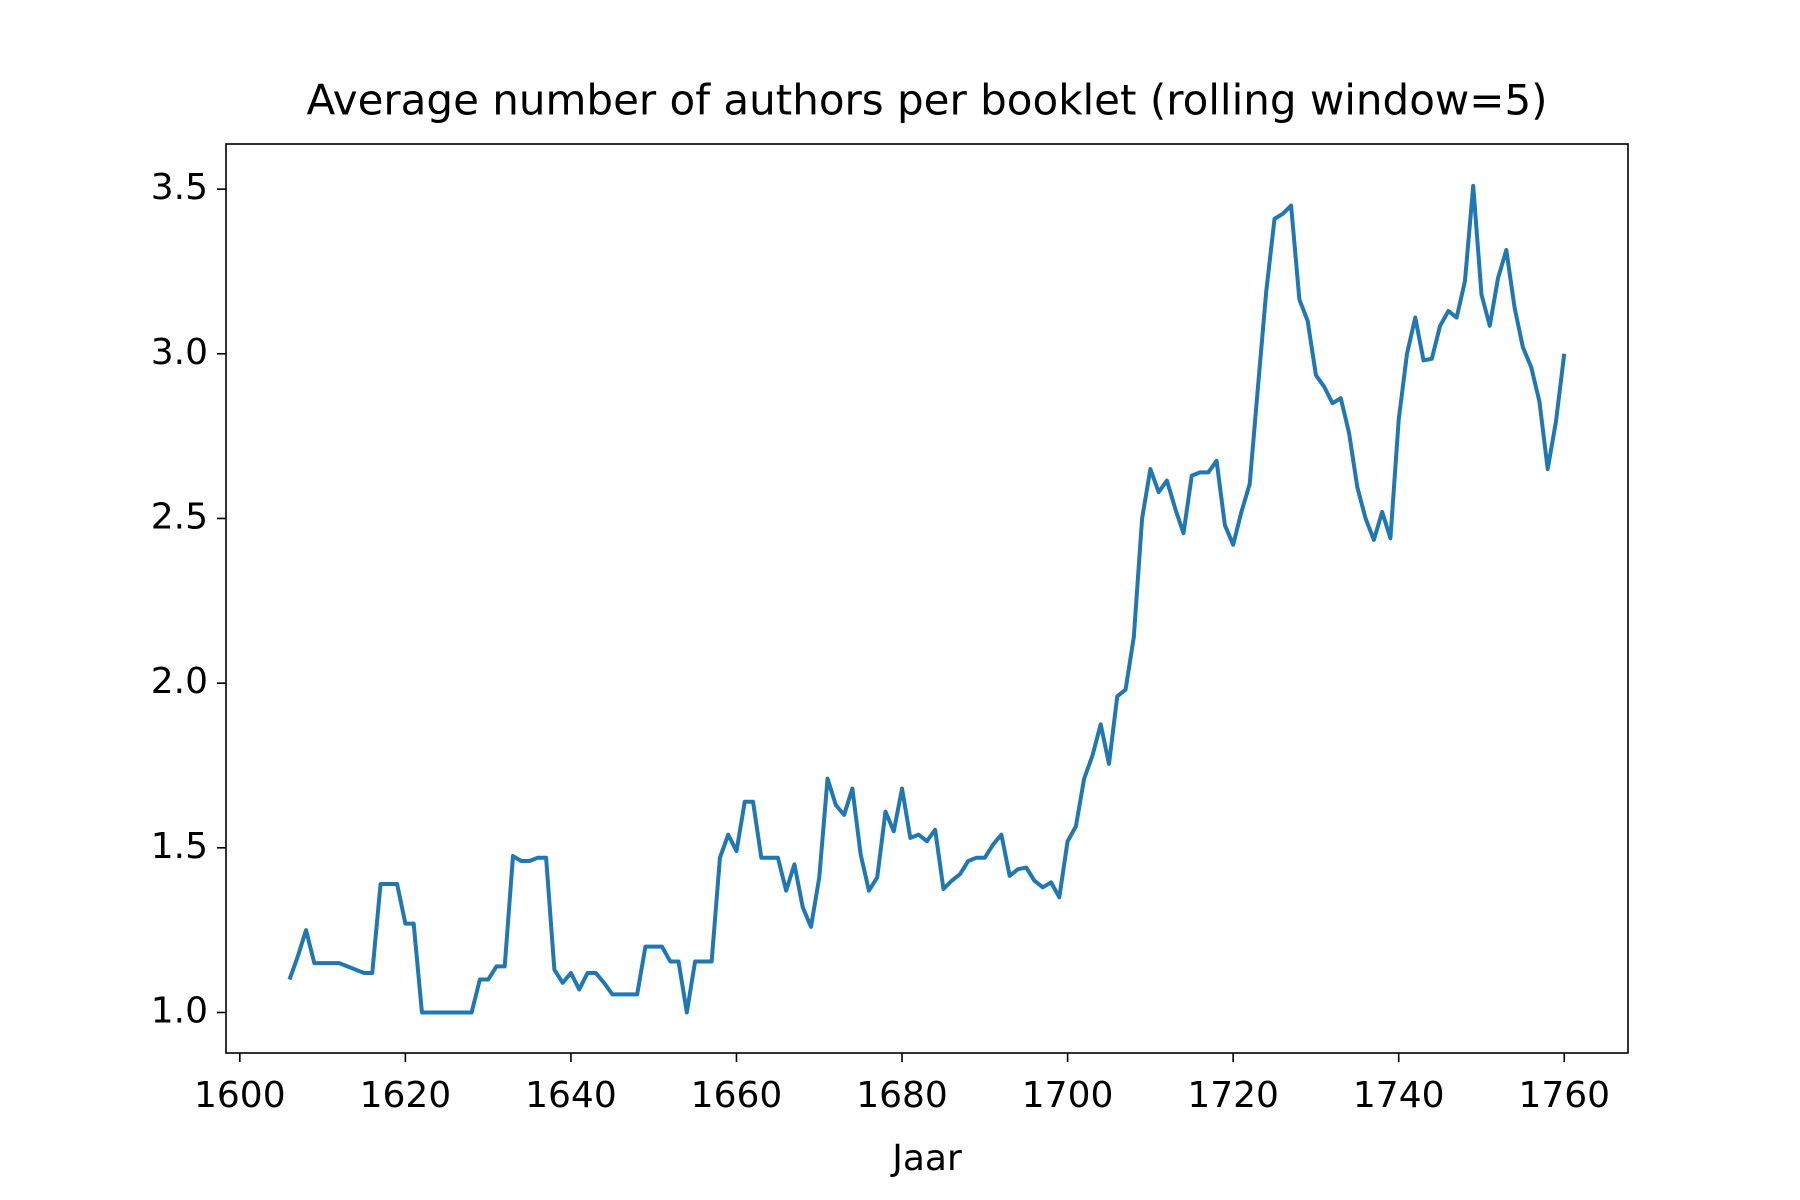 Image resolution: width=1800 pixels, height=1200 pixels. I want to click on x-tick-label: 1680, so click(902, 1095).